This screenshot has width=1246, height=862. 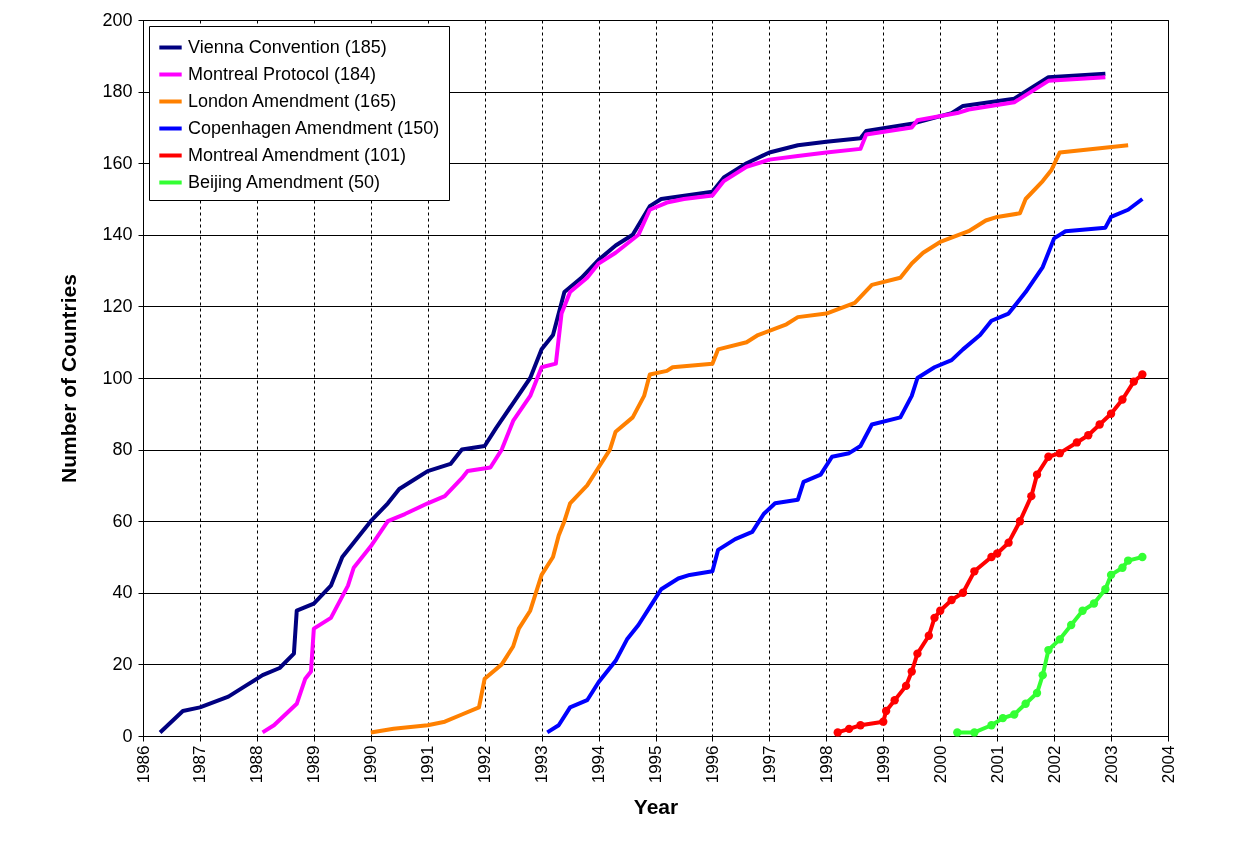 What do you see at coordinates (314, 764) in the screenshot?
I see `x-tick-label: 1989` at bounding box center [314, 764].